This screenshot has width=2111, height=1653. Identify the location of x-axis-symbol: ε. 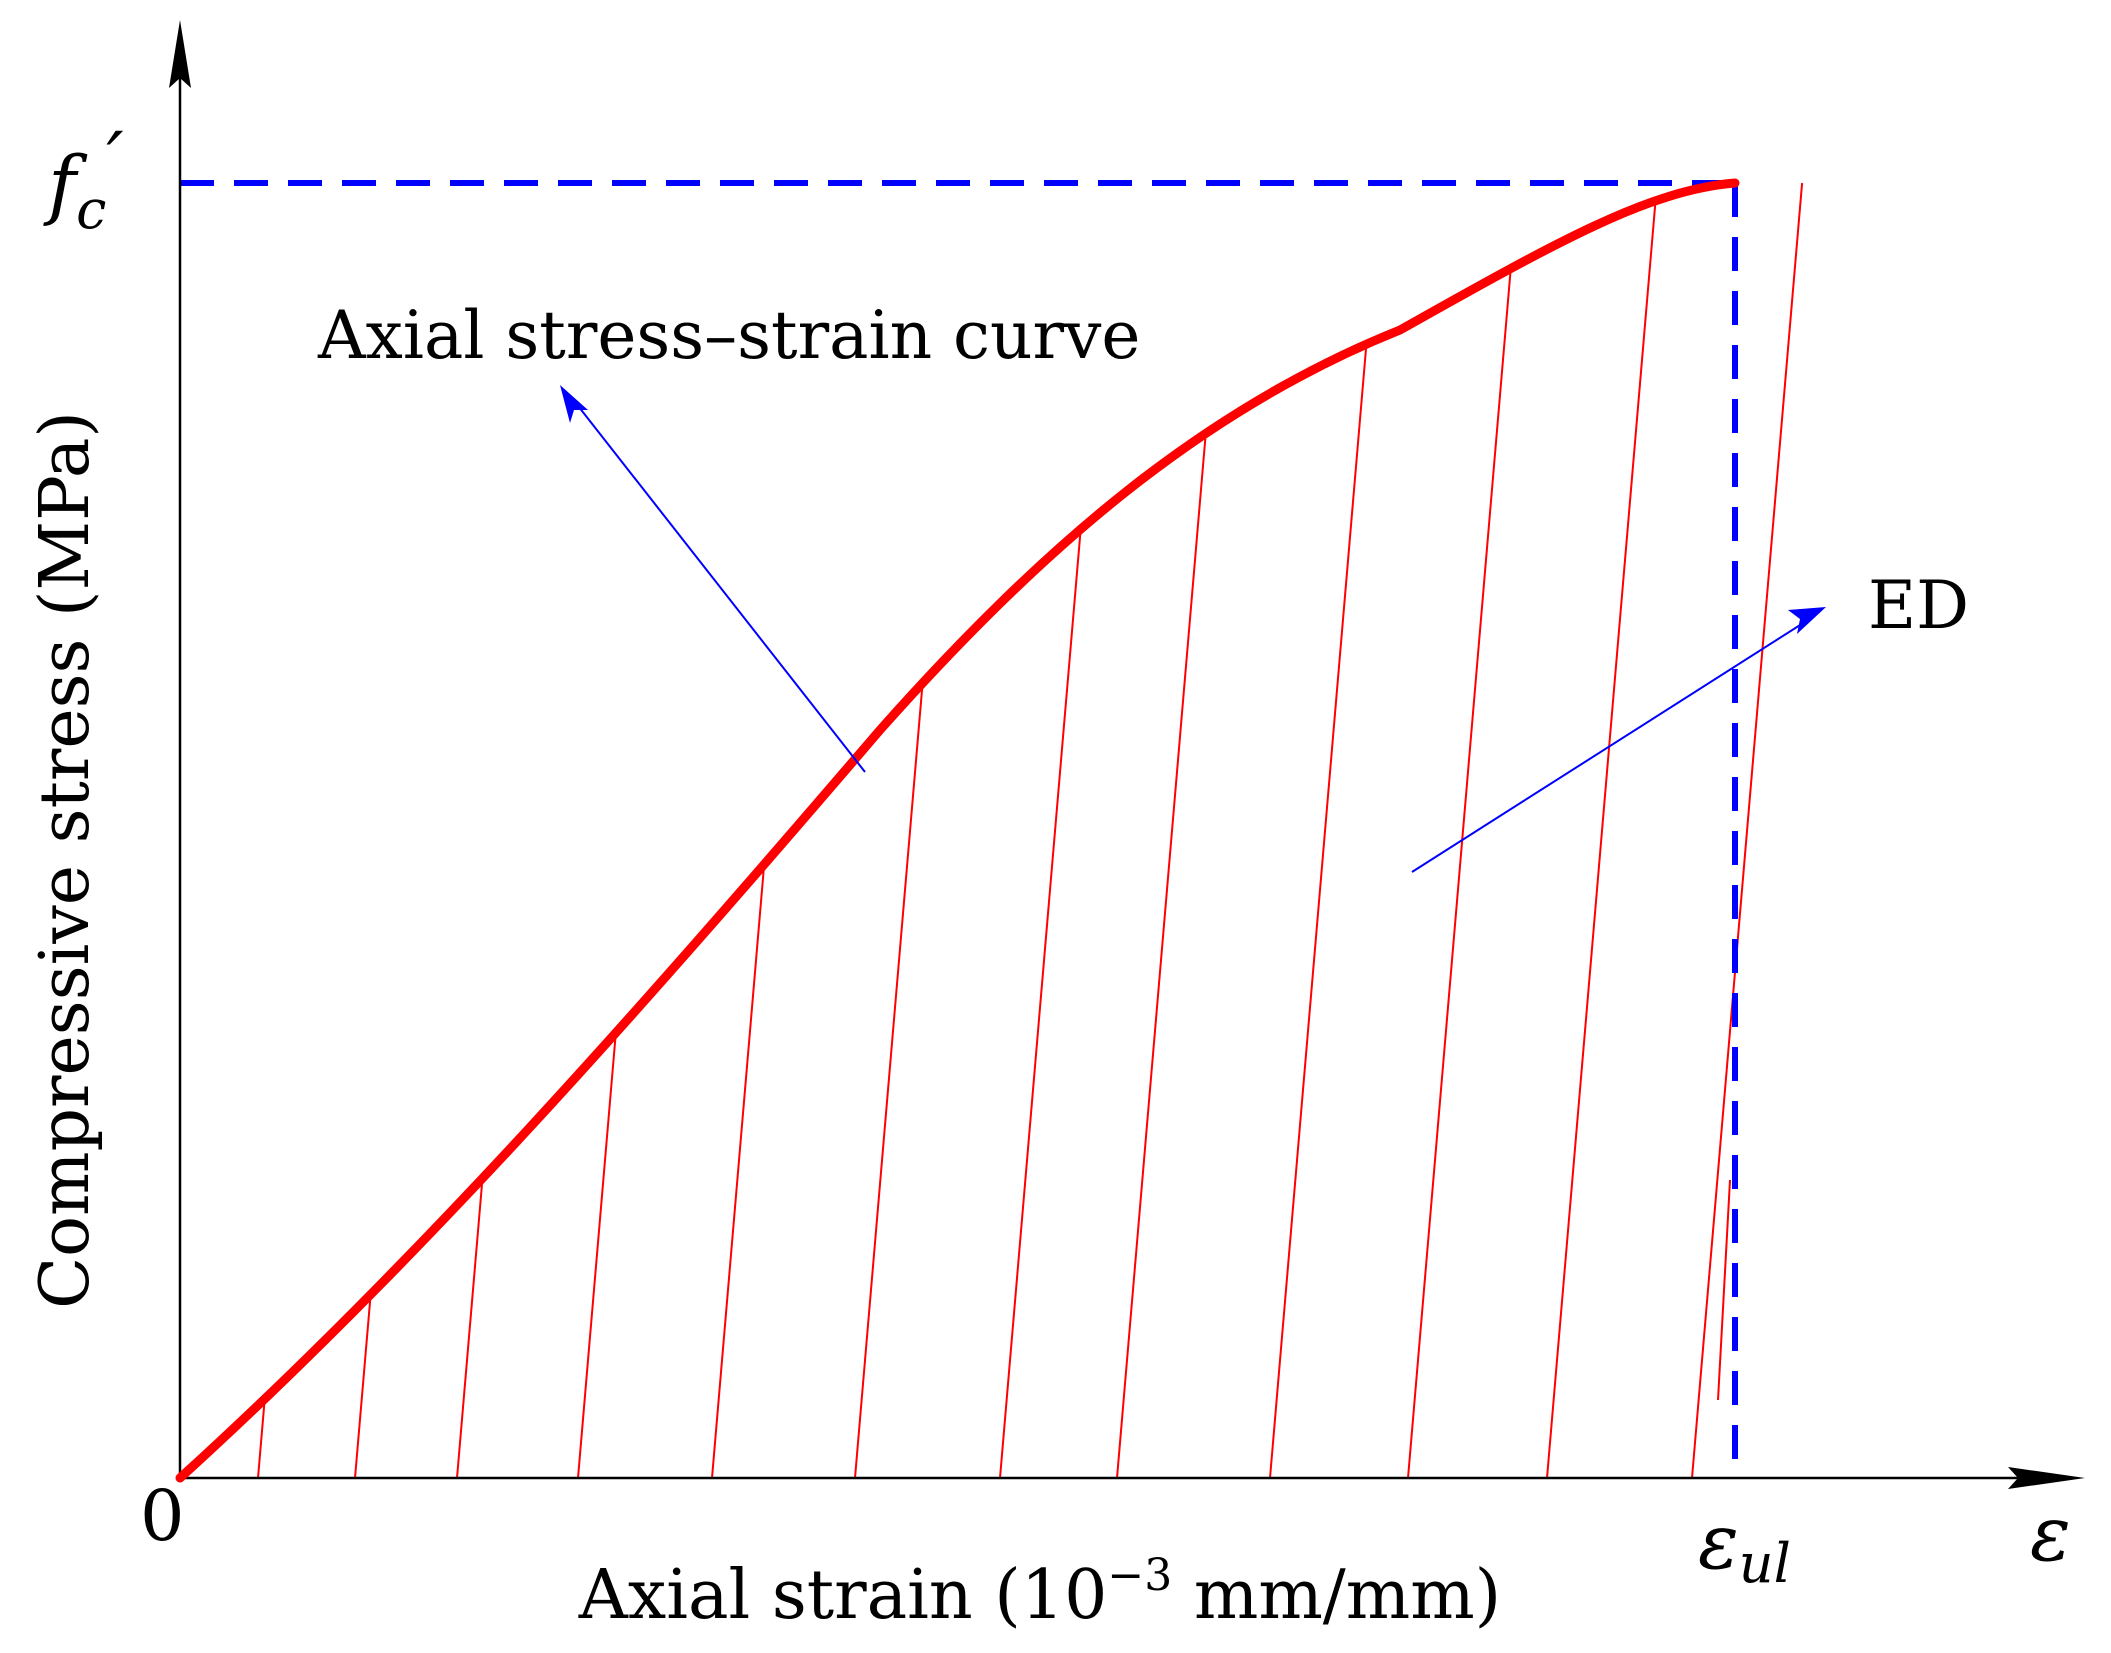
(2050, 1533).